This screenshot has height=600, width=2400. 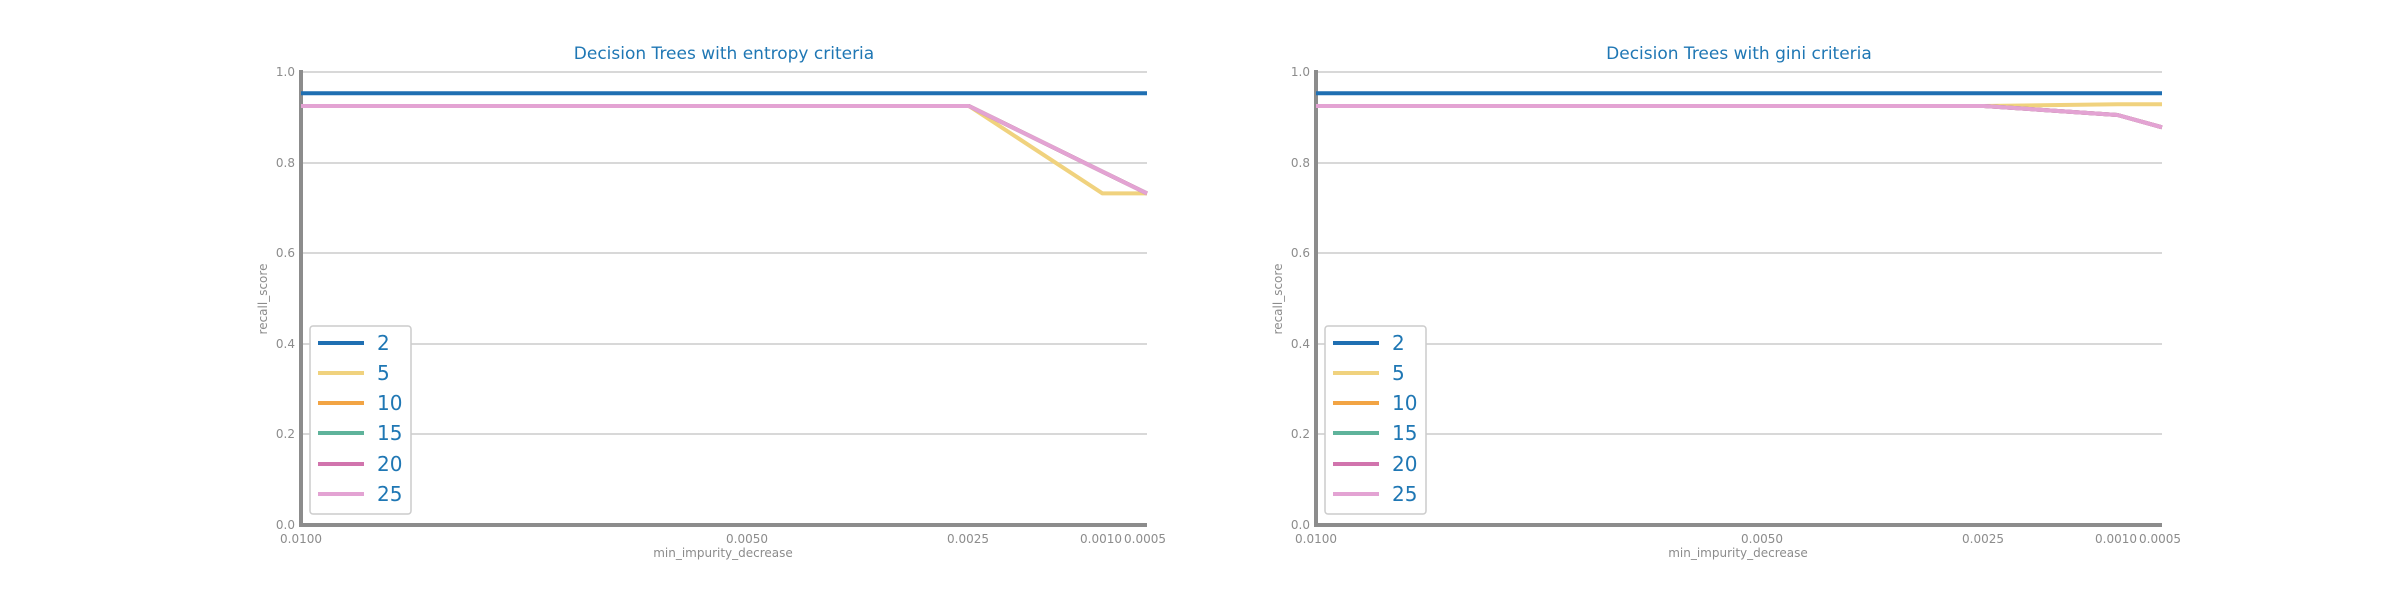 I want to click on chart-title: Decision Trees with entropy criteria, so click(x=724, y=54).